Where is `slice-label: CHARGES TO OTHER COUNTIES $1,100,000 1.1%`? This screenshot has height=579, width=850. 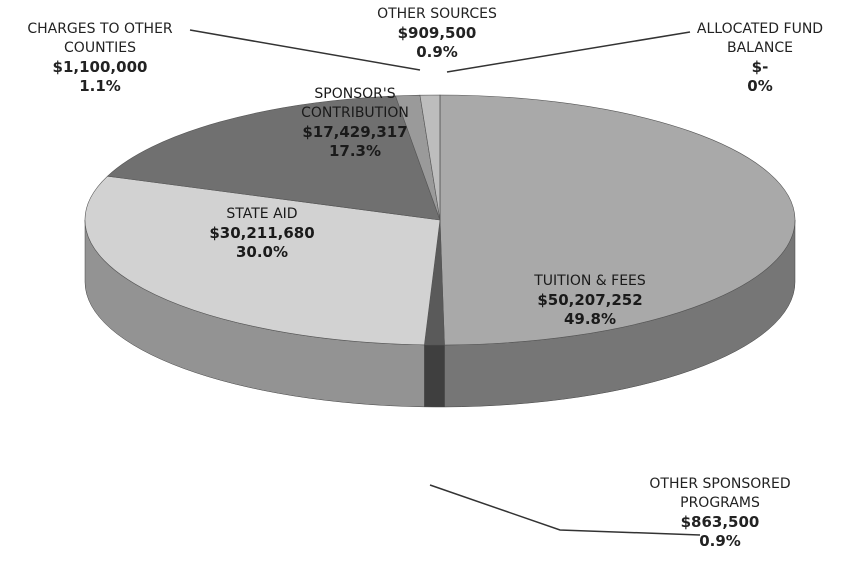 slice-label: CHARGES TO OTHER COUNTIES $1,100,000 1.1% is located at coordinates (100, 58).